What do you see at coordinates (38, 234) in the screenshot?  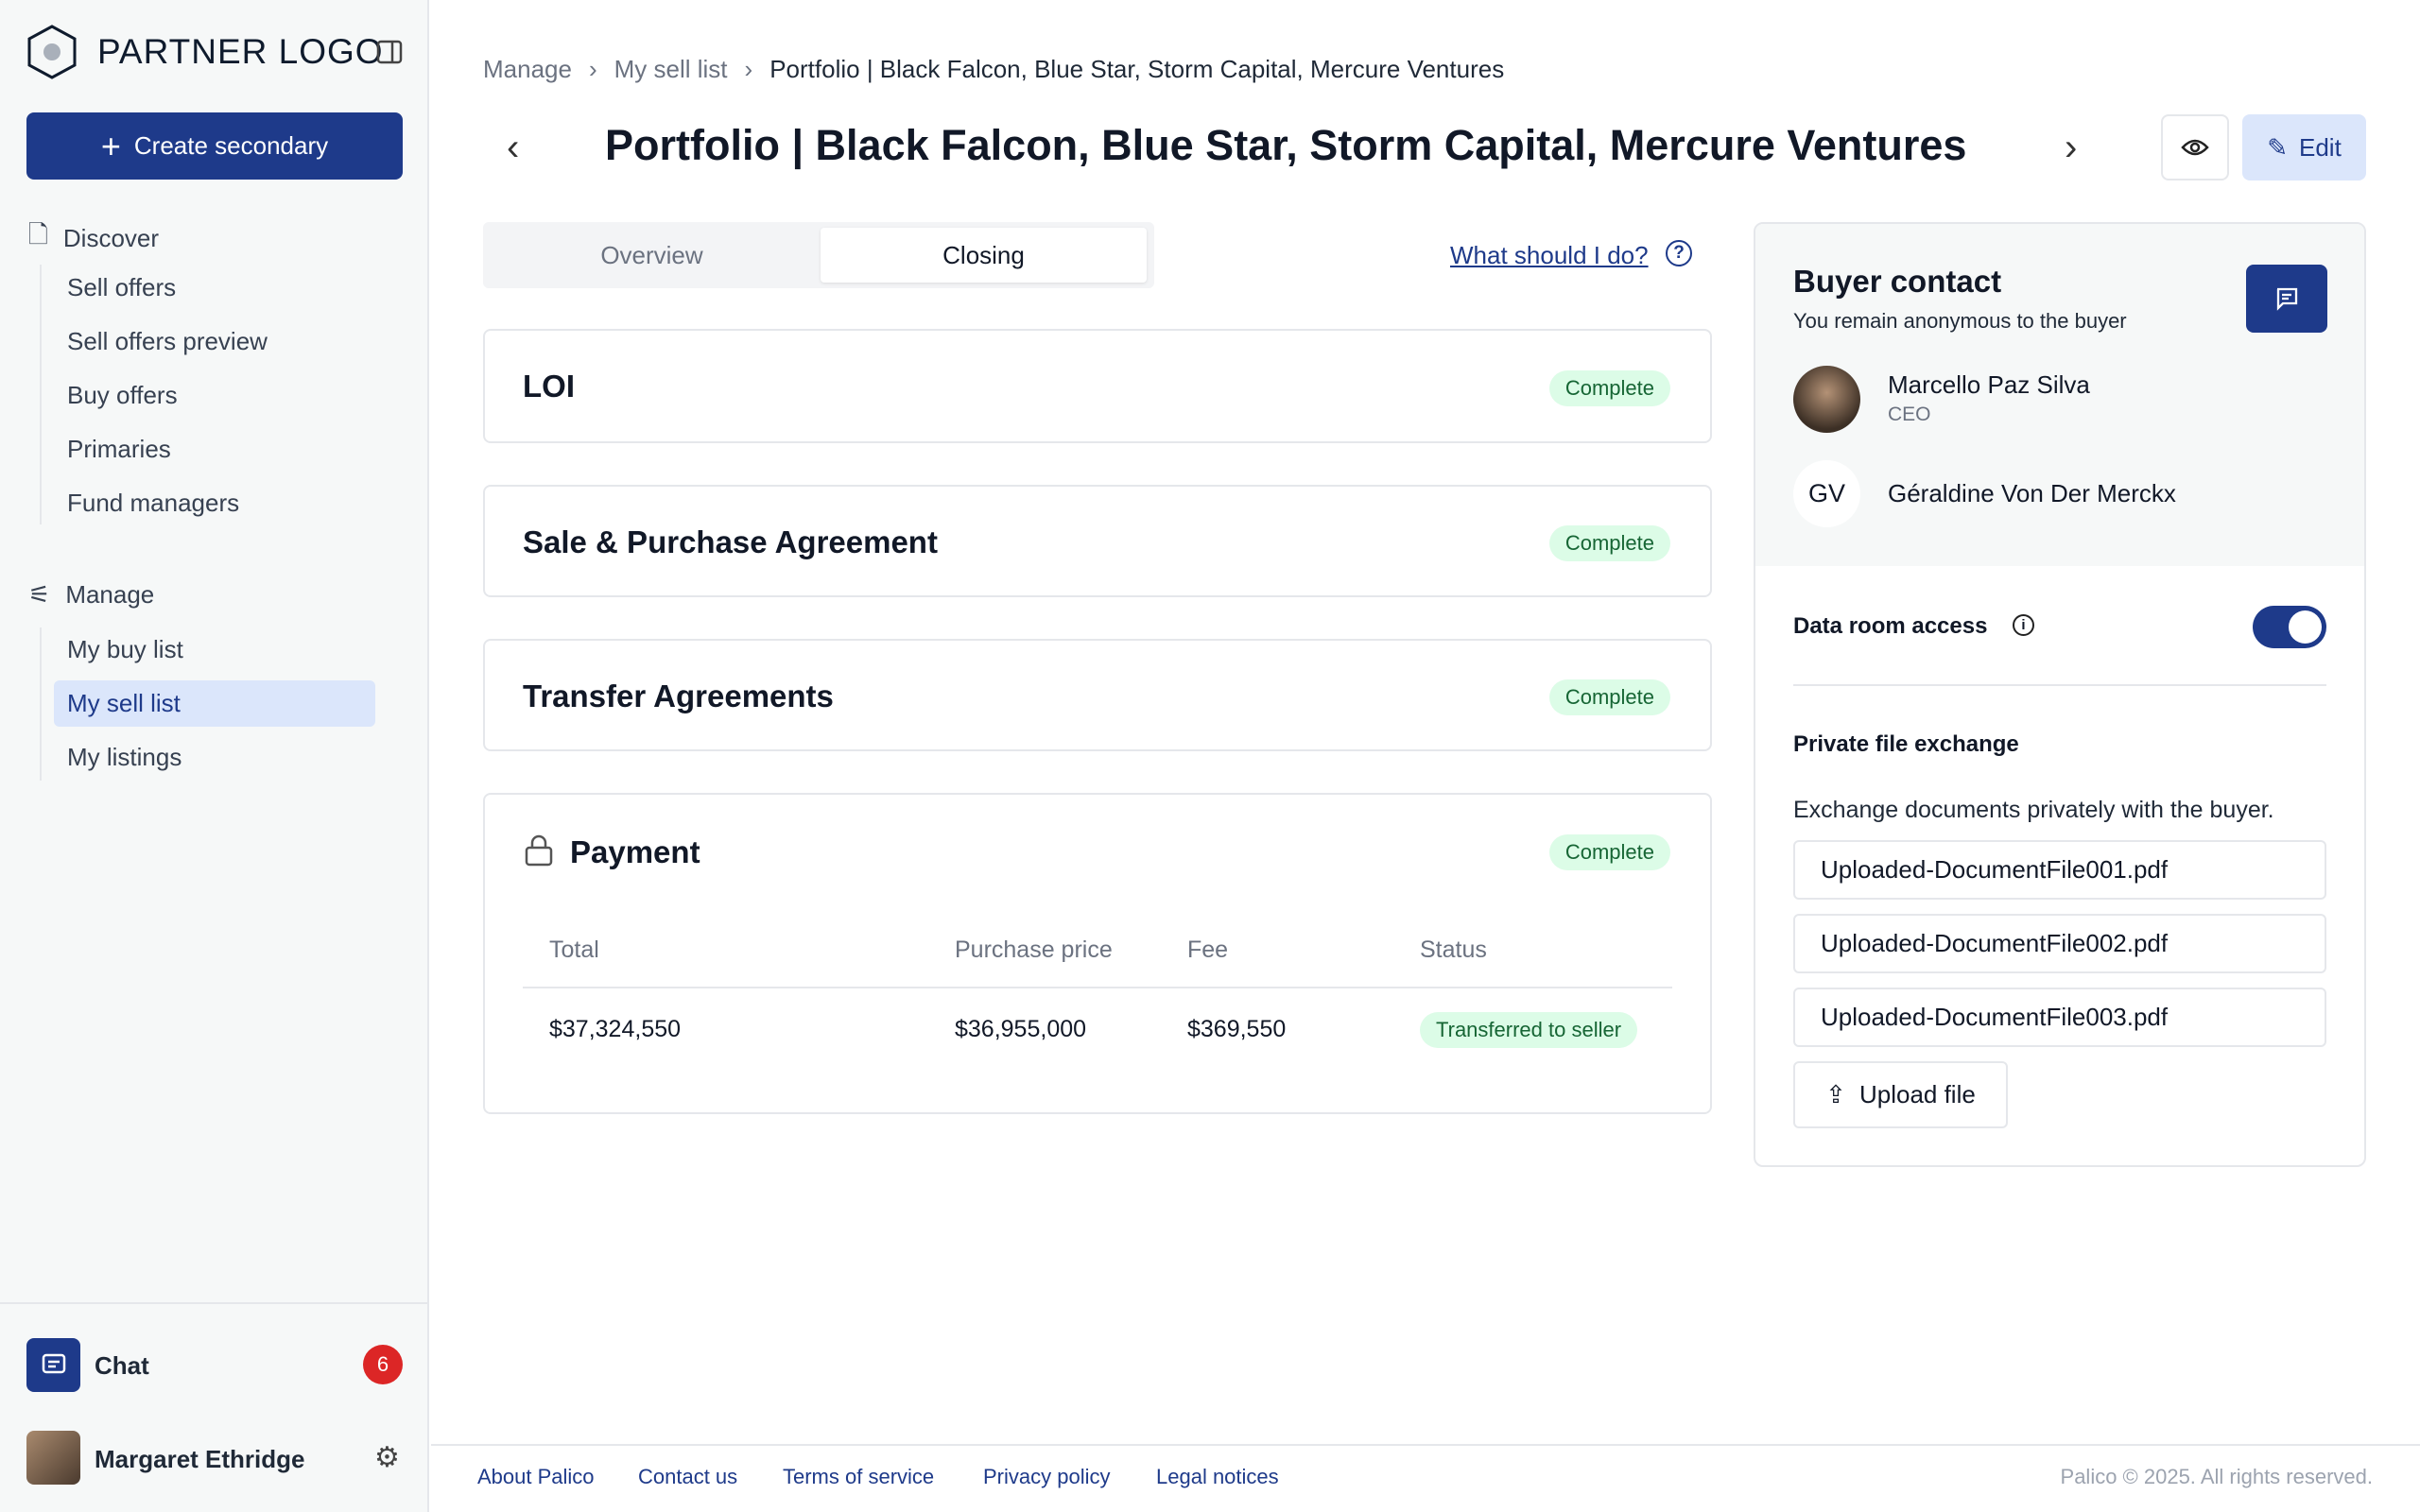 I see `document-icon: 🗋` at bounding box center [38, 234].